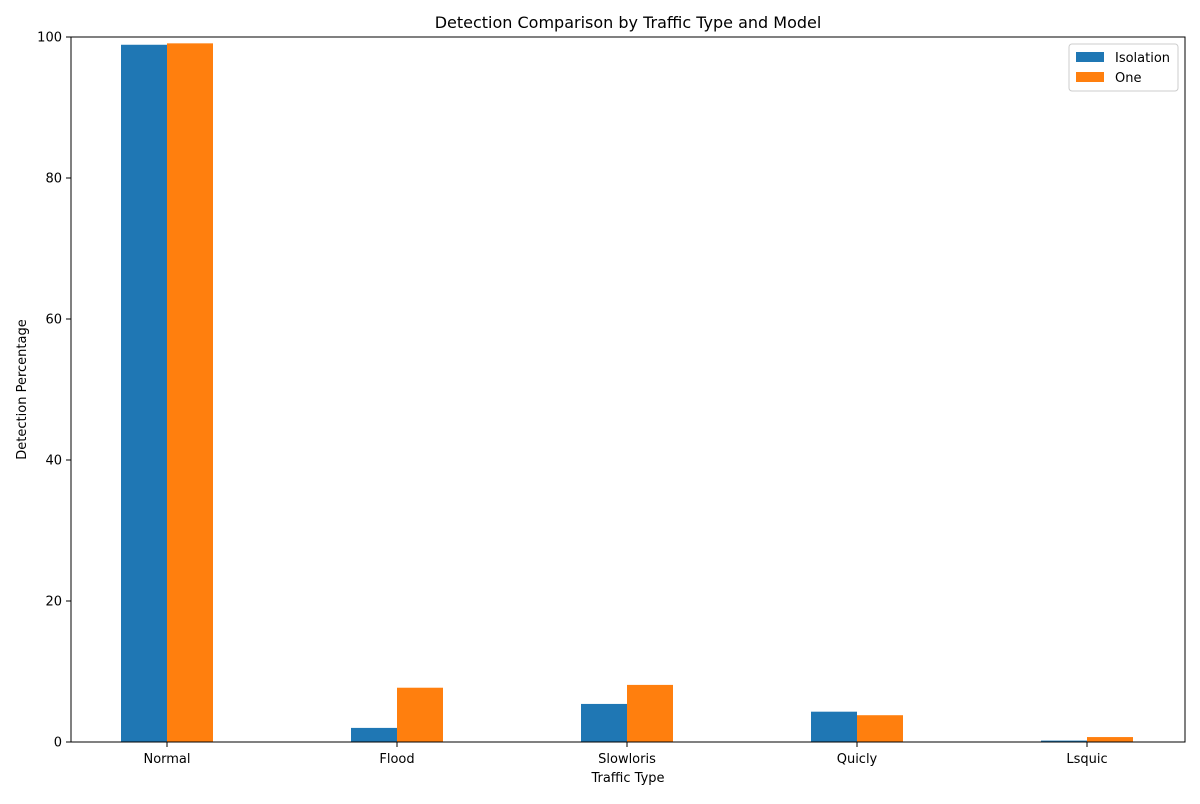 The width and height of the screenshot is (1200, 804). I want to click on x-tick-label: Flood, so click(396, 759).